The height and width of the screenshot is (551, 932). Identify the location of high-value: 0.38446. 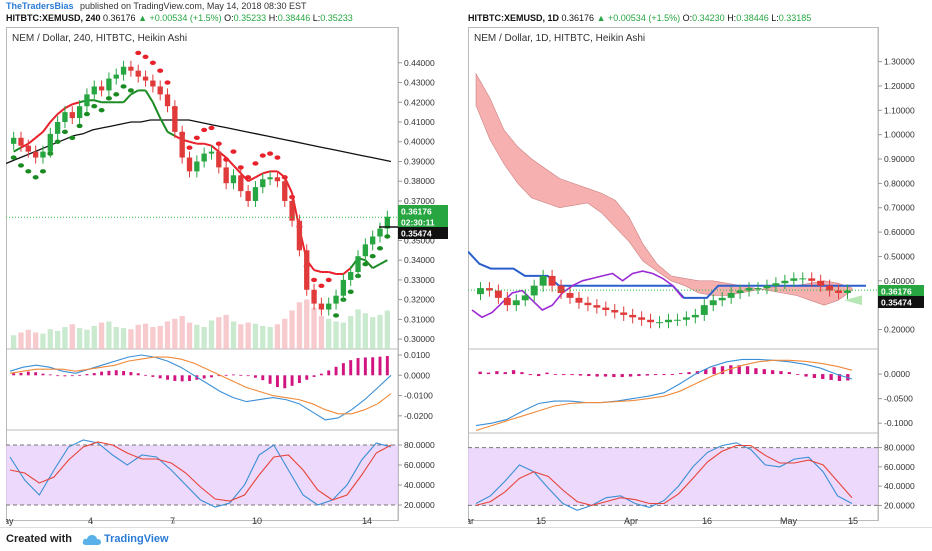
(752, 18).